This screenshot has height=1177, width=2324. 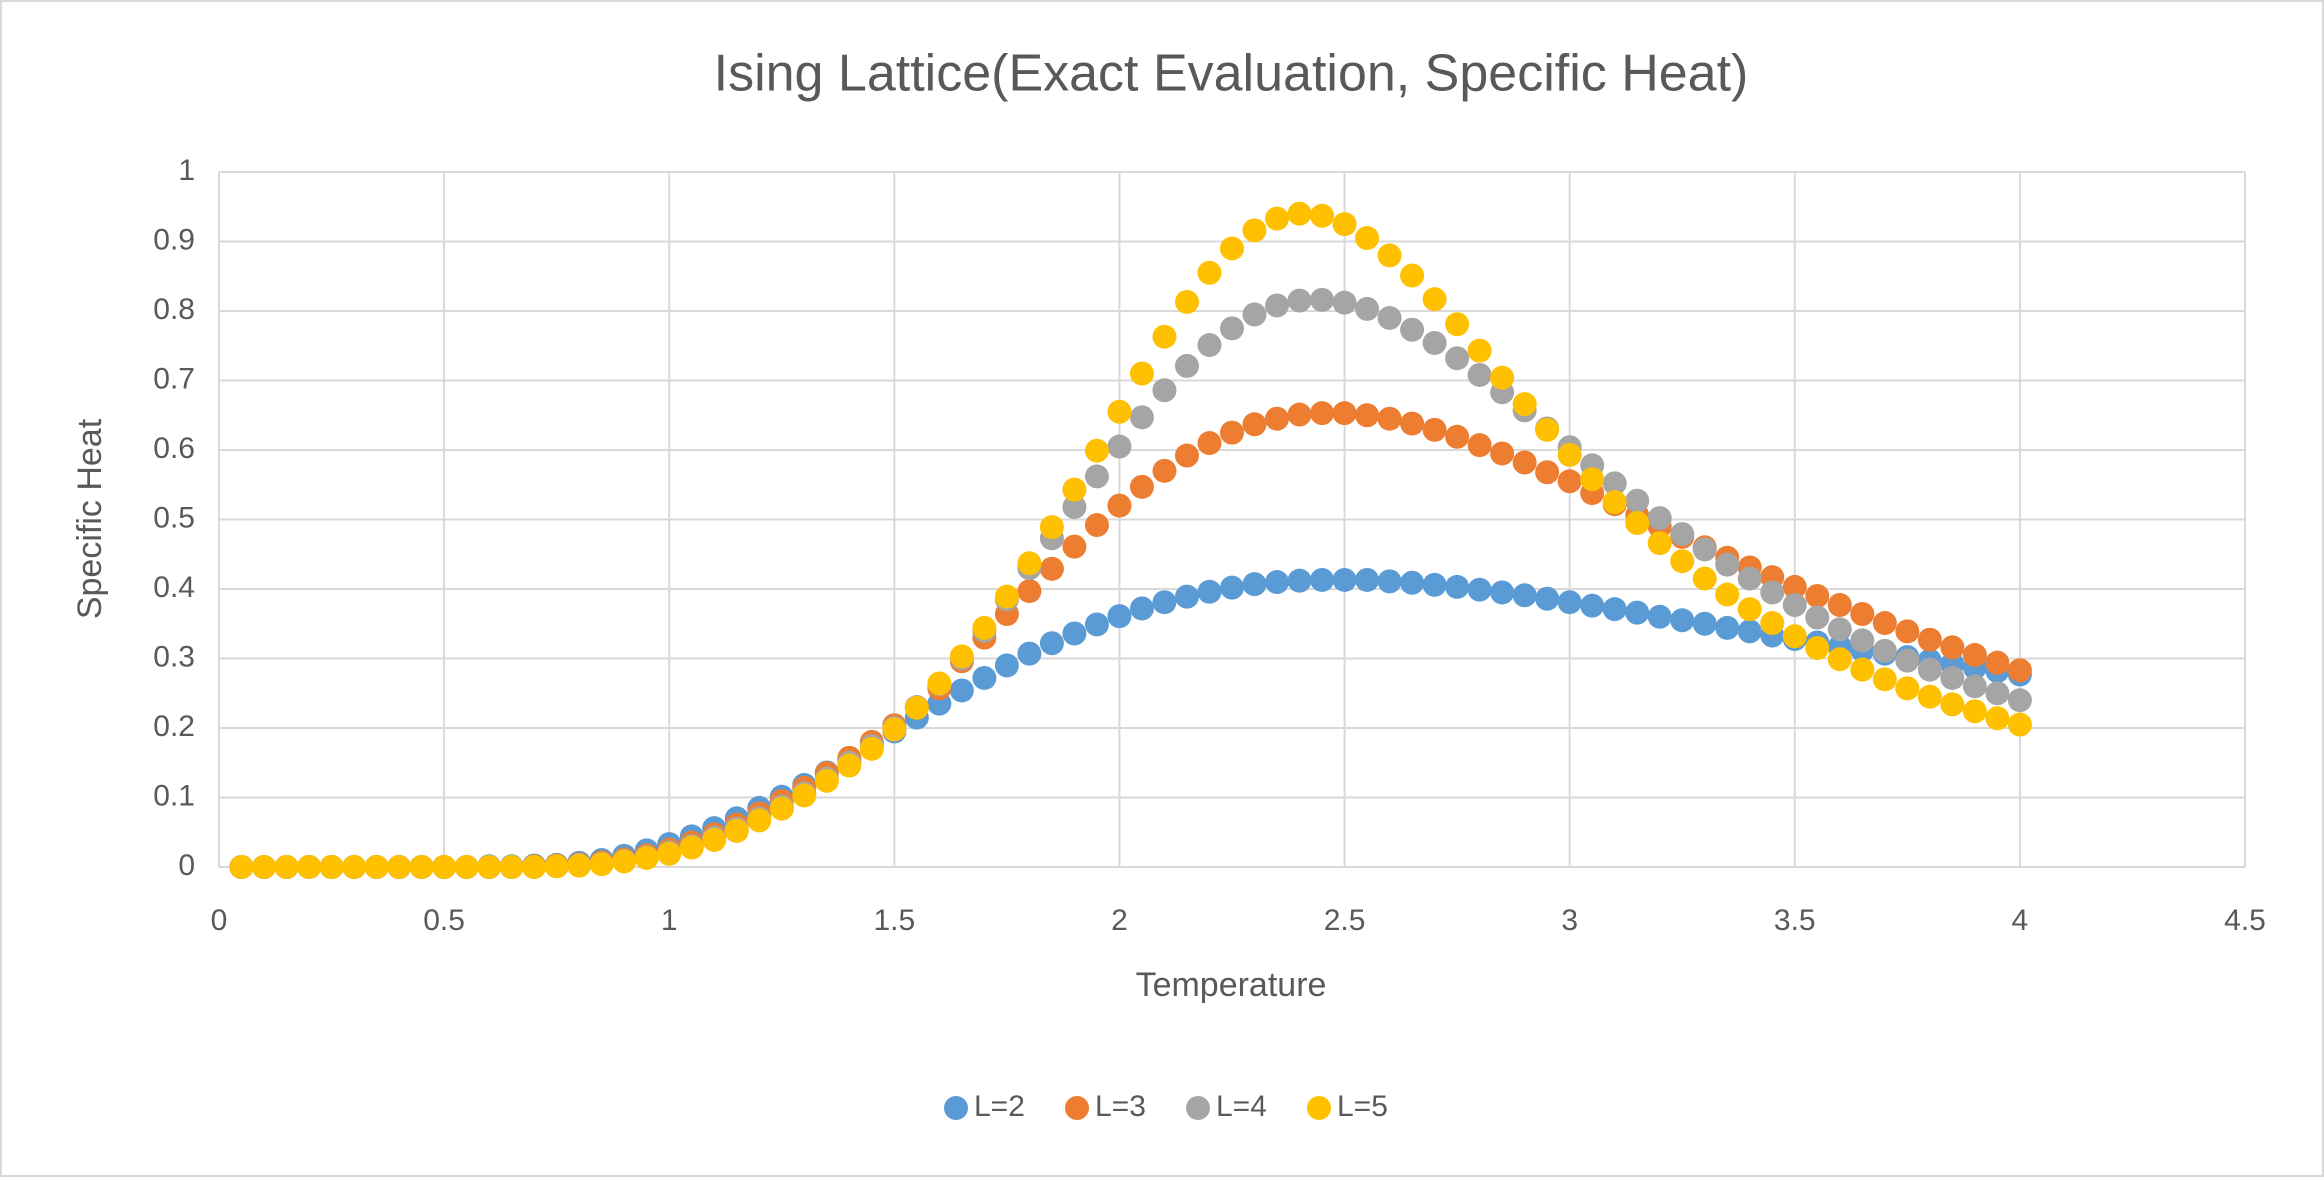 What do you see at coordinates (174, 239) in the screenshot?
I see `y-tick-label: 0.9` at bounding box center [174, 239].